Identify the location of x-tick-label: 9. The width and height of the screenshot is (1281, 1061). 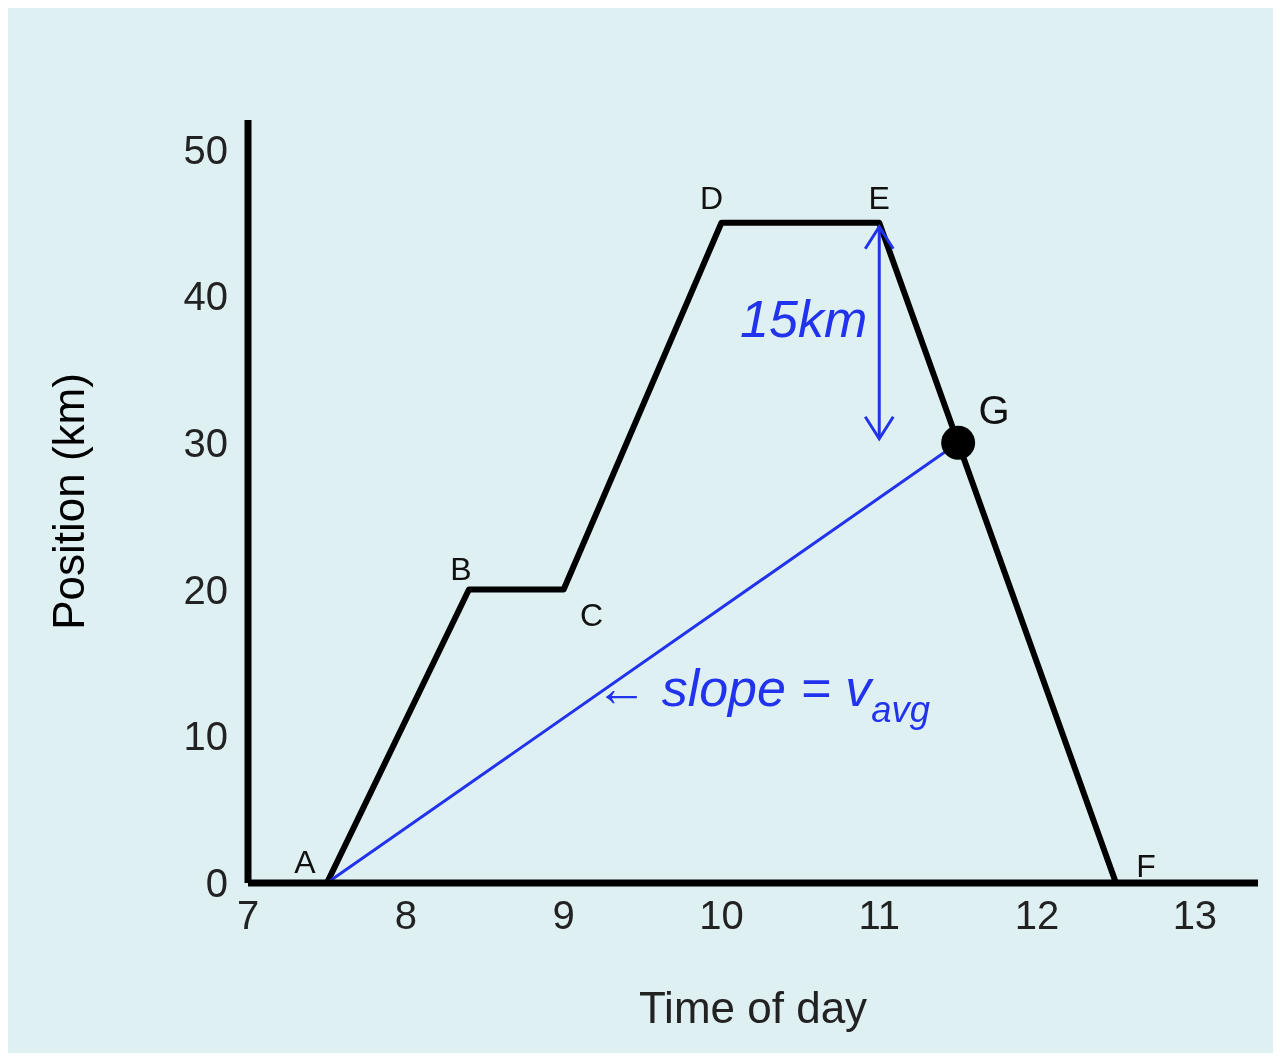
(563, 915).